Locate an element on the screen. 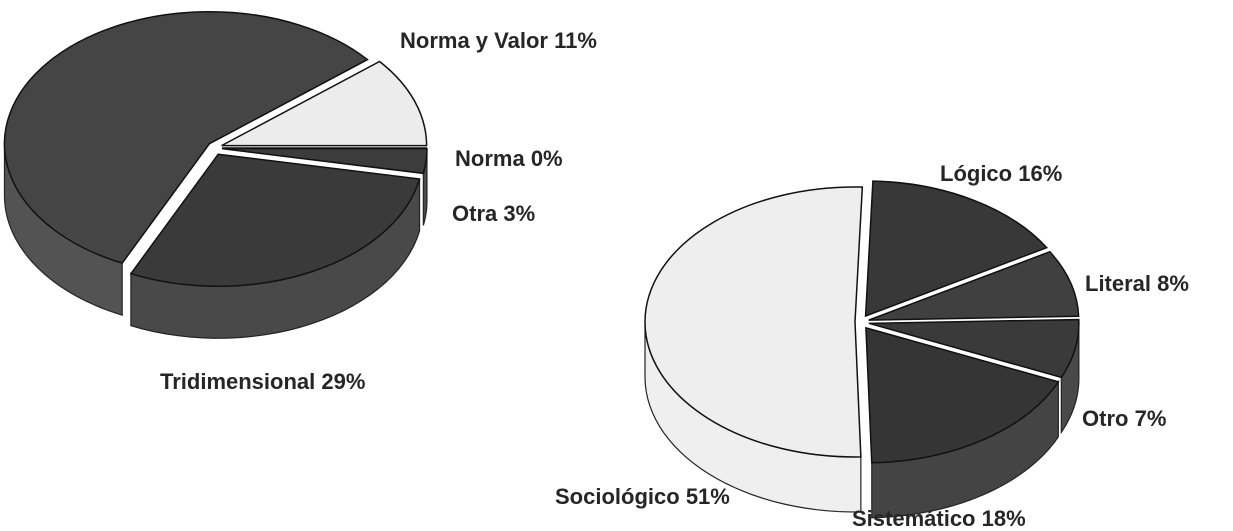 This screenshot has height=531, width=1233. slice-value-label: 18% is located at coordinates (1004, 518).